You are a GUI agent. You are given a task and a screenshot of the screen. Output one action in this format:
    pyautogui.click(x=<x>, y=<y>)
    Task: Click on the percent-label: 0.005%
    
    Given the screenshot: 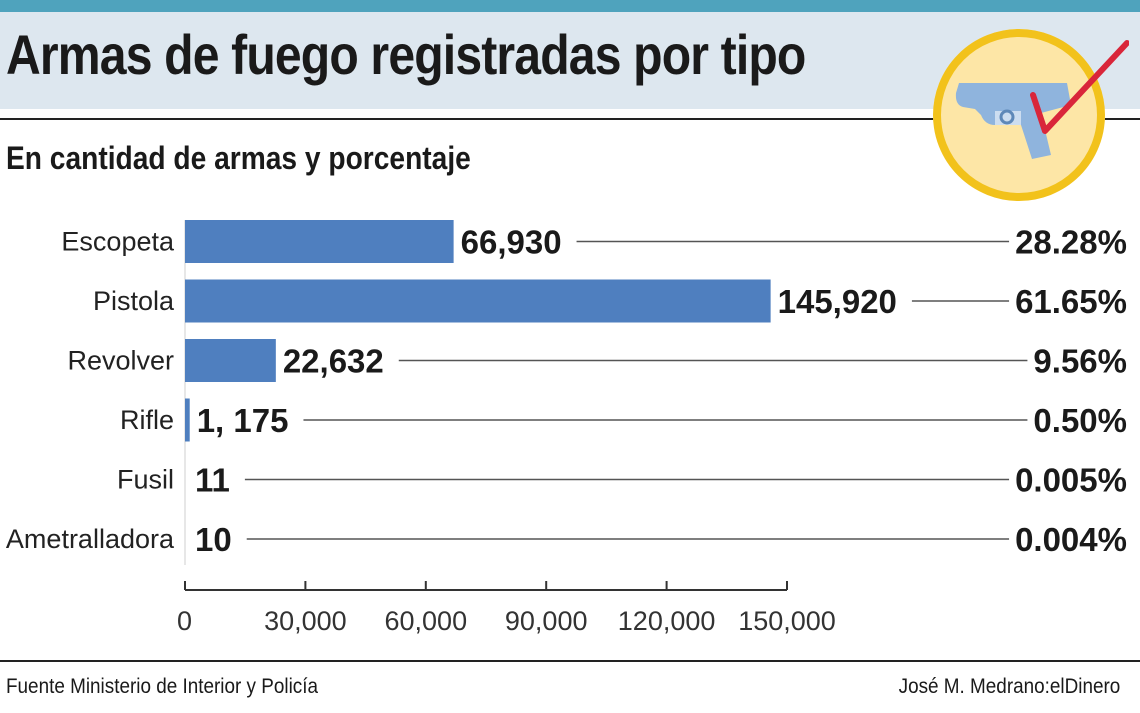 What is the action you would take?
    pyautogui.click(x=1071, y=480)
    